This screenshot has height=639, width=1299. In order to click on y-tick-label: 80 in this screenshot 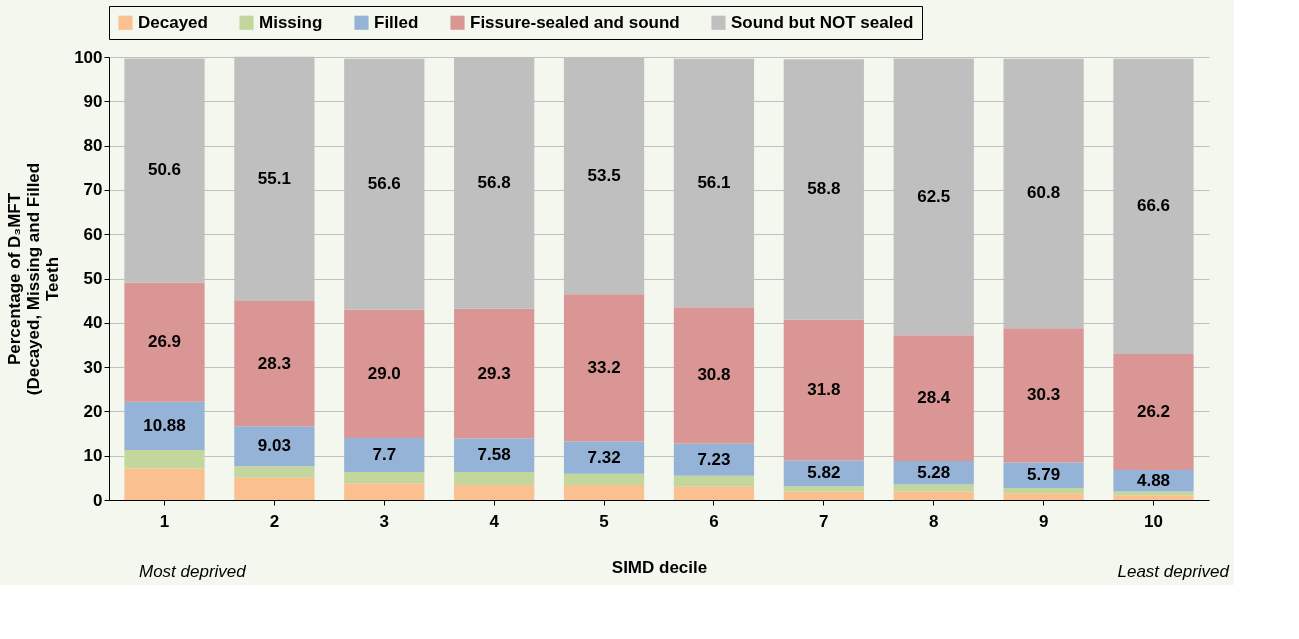, I will do `click(93, 146)`.